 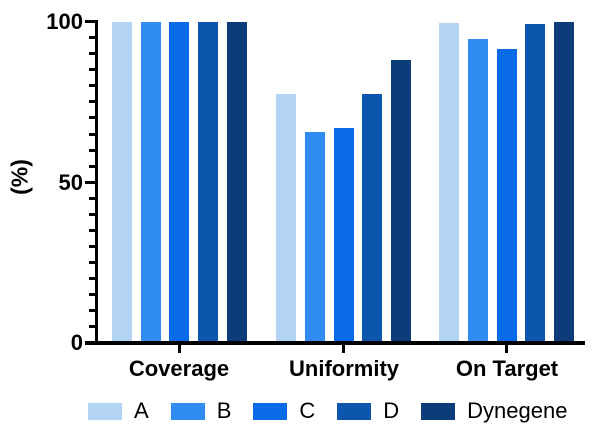 What do you see at coordinates (236, 182) in the screenshot?
I see `bar-coverage-dynegene` at bounding box center [236, 182].